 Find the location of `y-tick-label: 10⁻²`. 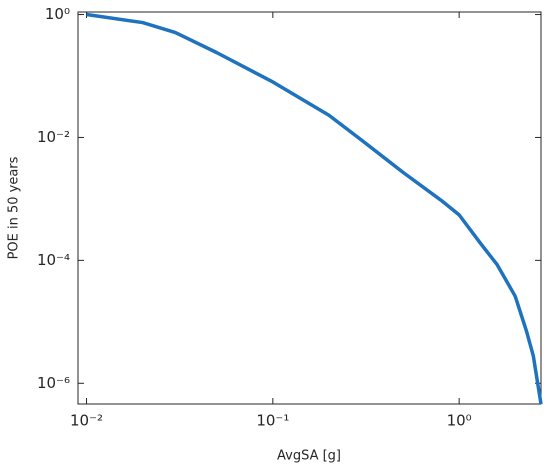

y-tick-label: 10⁻² is located at coordinates (53, 137).